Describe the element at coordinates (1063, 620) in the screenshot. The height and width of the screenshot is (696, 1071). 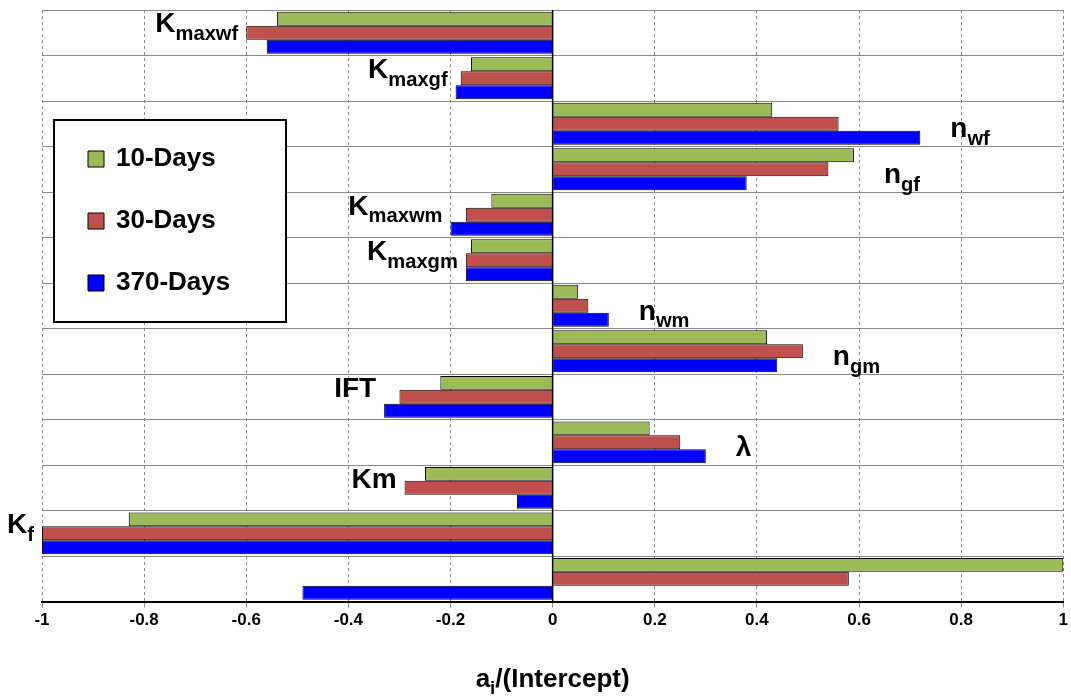
I see `x-tick-label: 1` at that location.